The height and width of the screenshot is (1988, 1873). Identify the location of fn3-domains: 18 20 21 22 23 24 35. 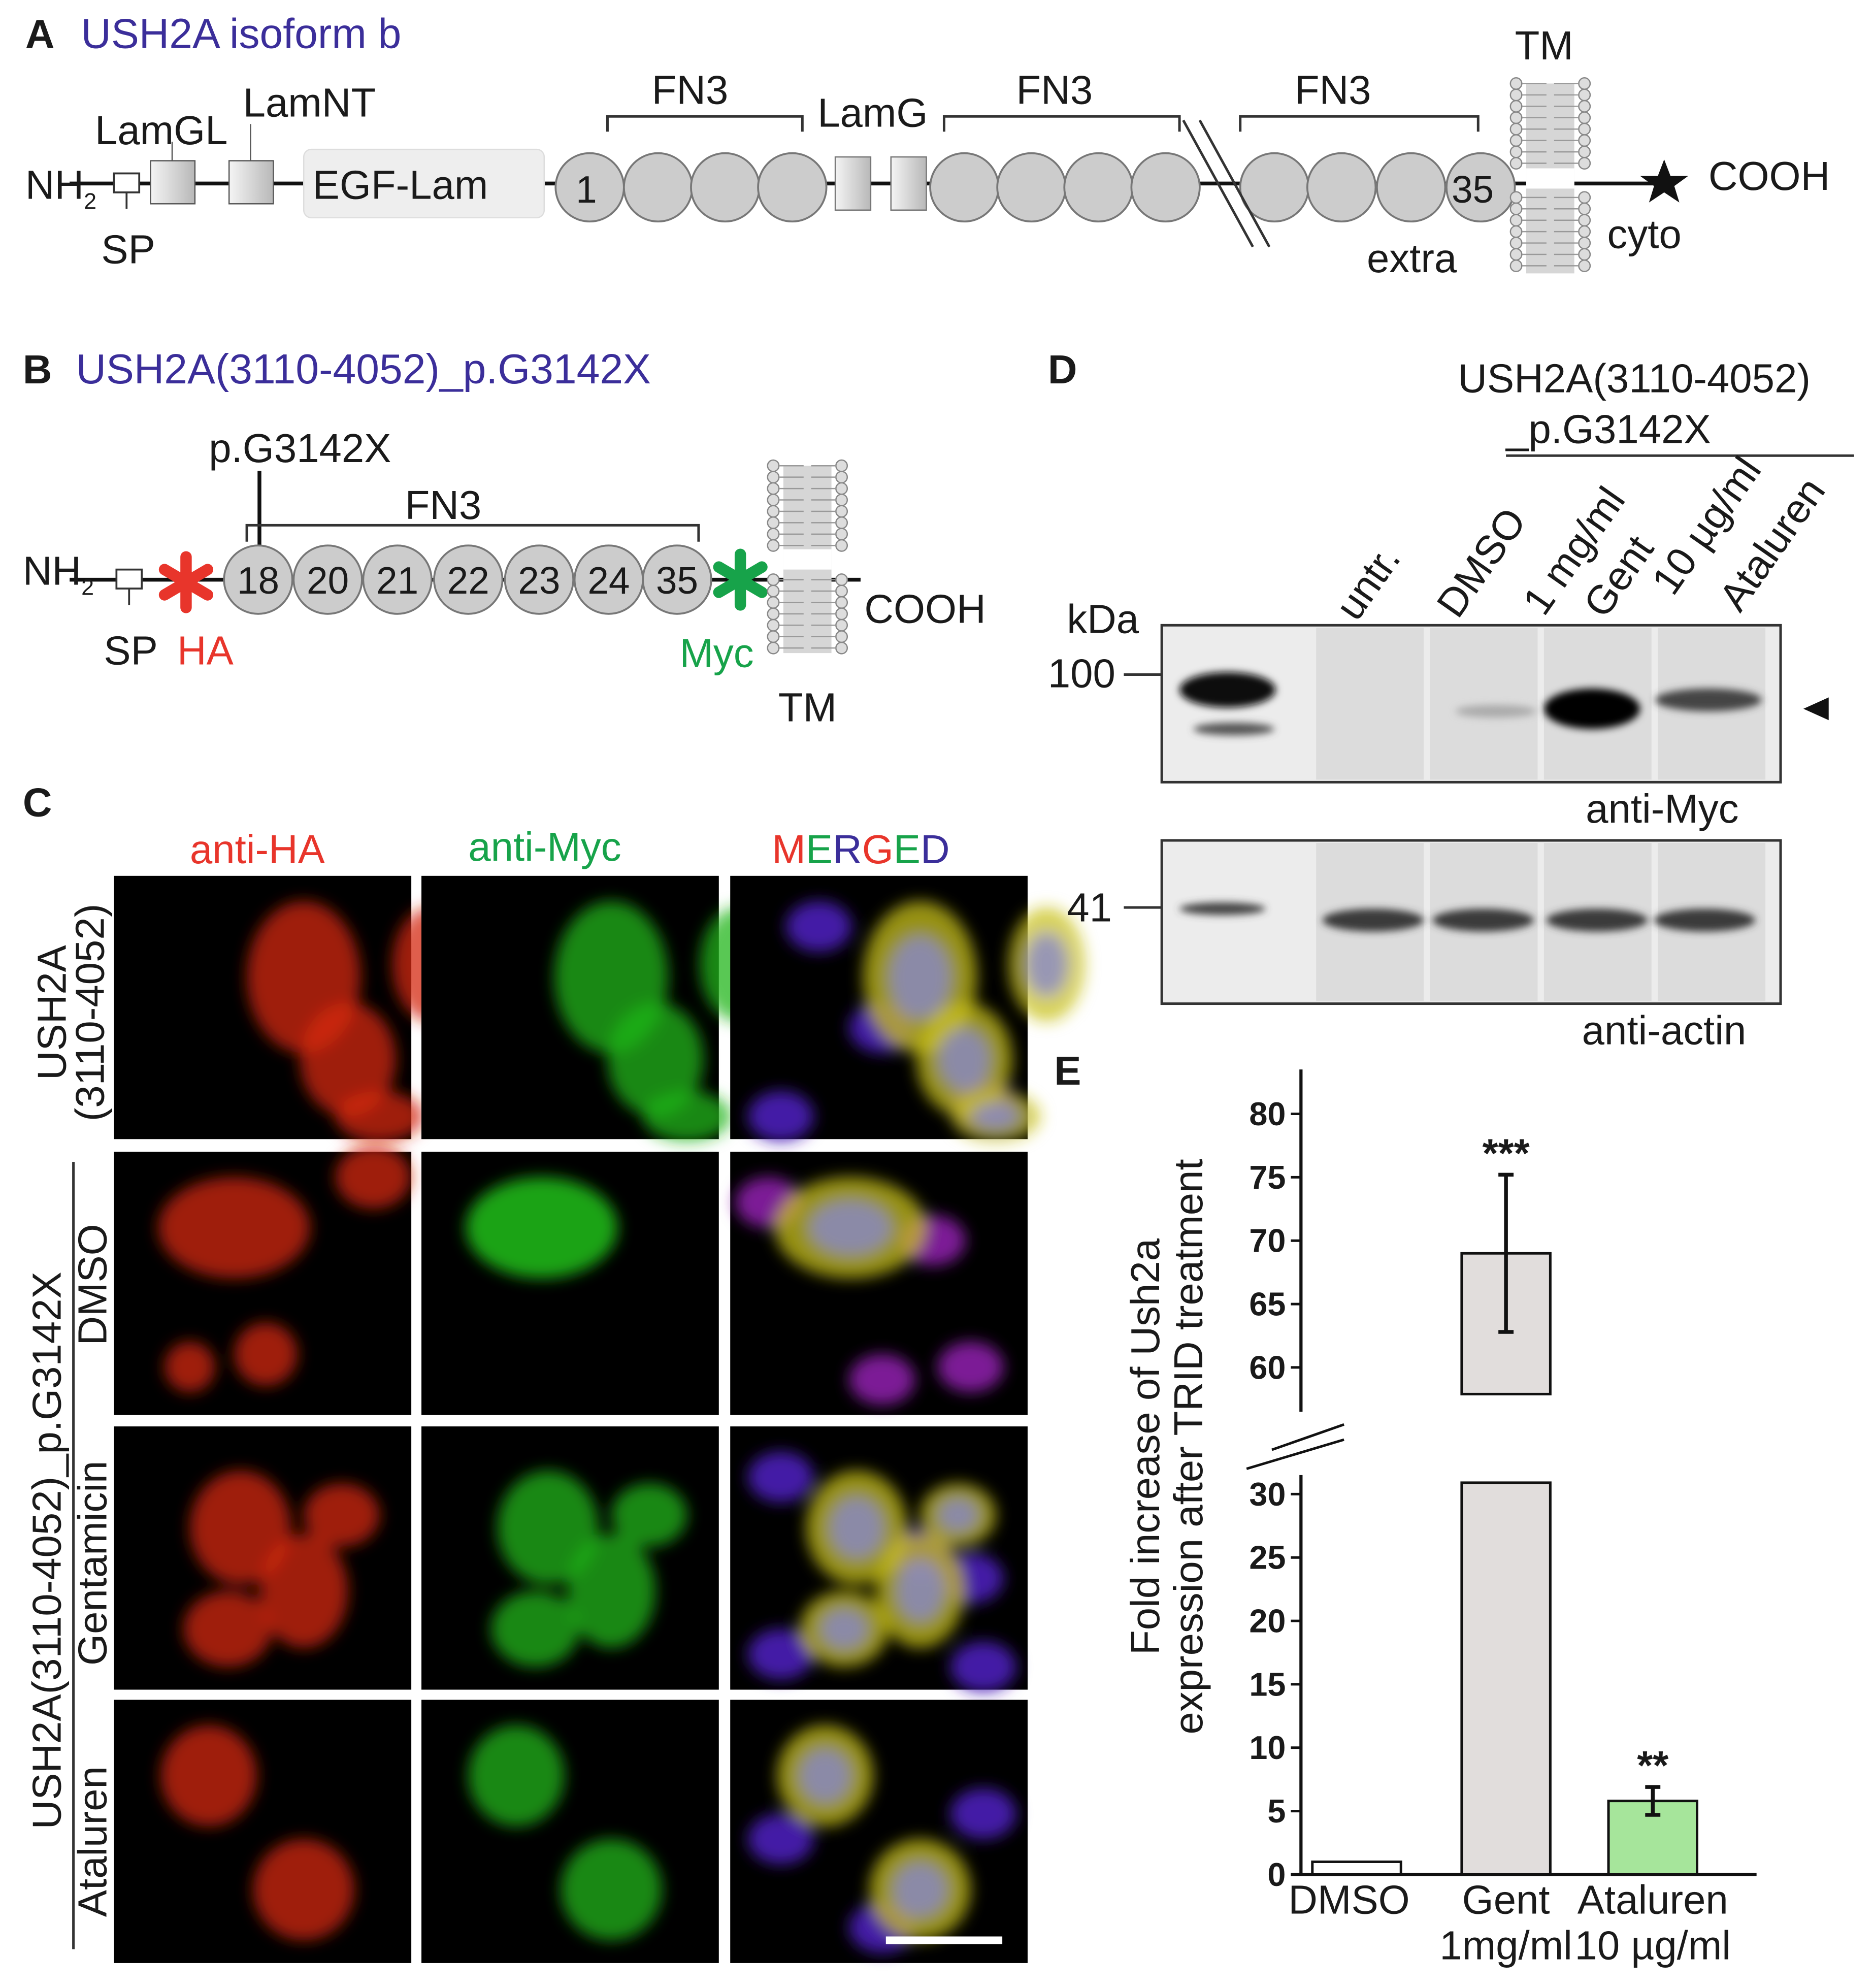
(468, 580).